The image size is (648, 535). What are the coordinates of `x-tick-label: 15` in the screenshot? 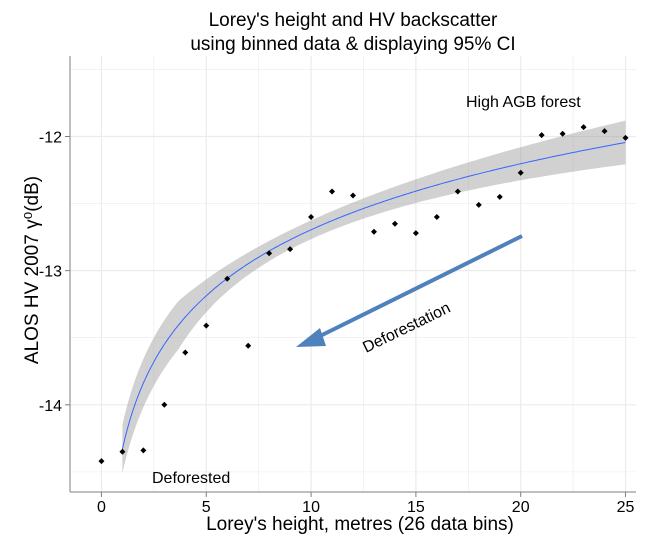 It's located at (416, 507).